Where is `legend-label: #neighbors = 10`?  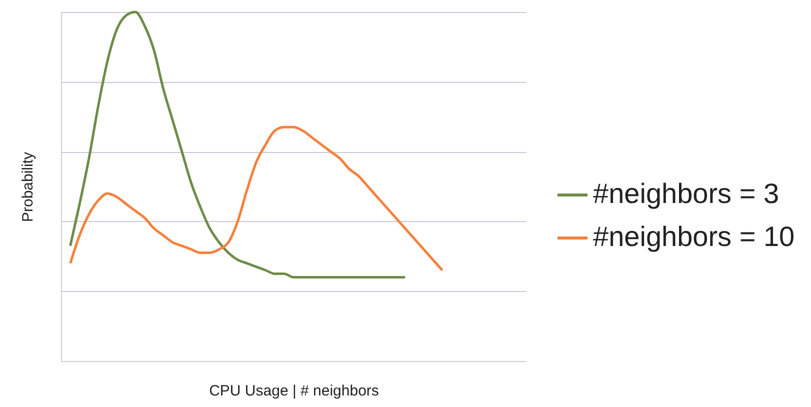 legend-label: #neighbors = 10 is located at coordinates (694, 236).